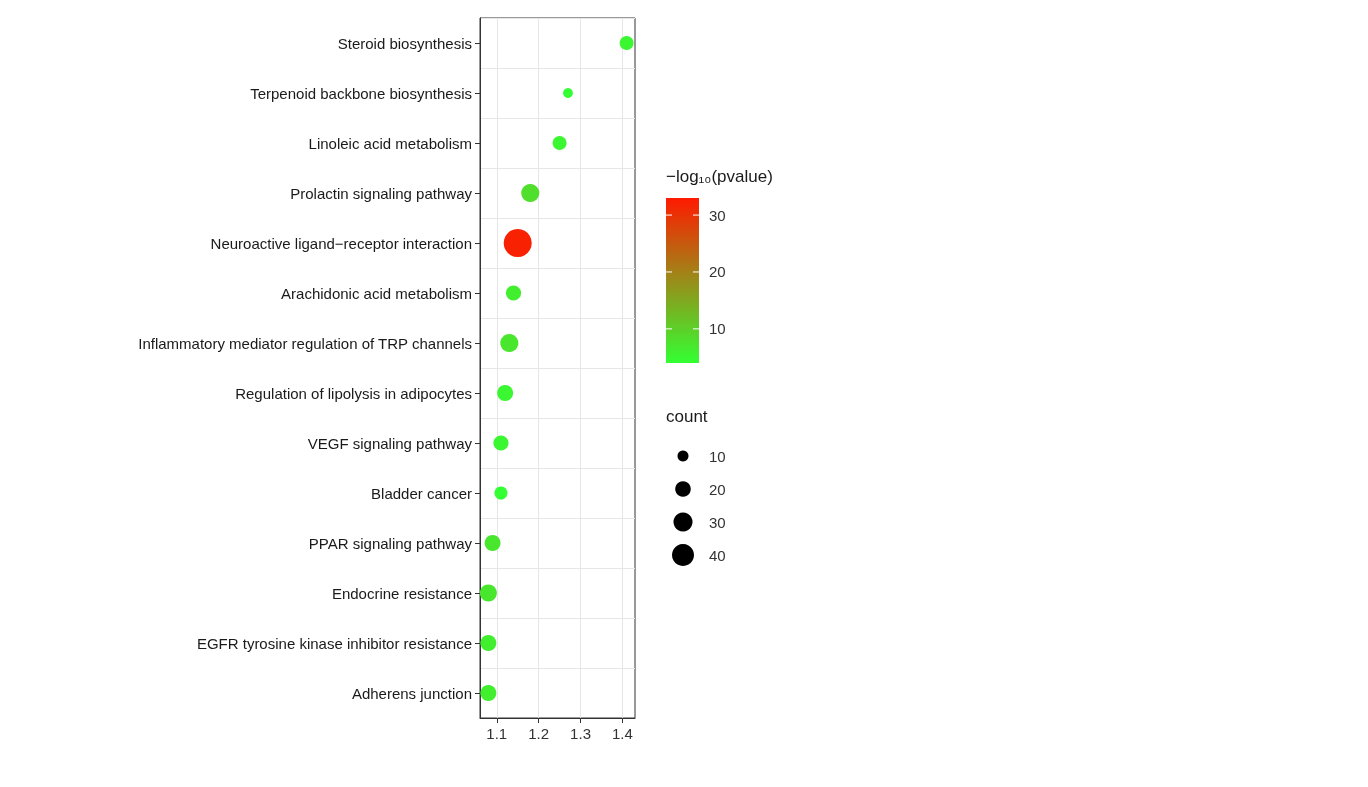  I want to click on y-tick-label: Linoleic acid metabolism, so click(390, 143).